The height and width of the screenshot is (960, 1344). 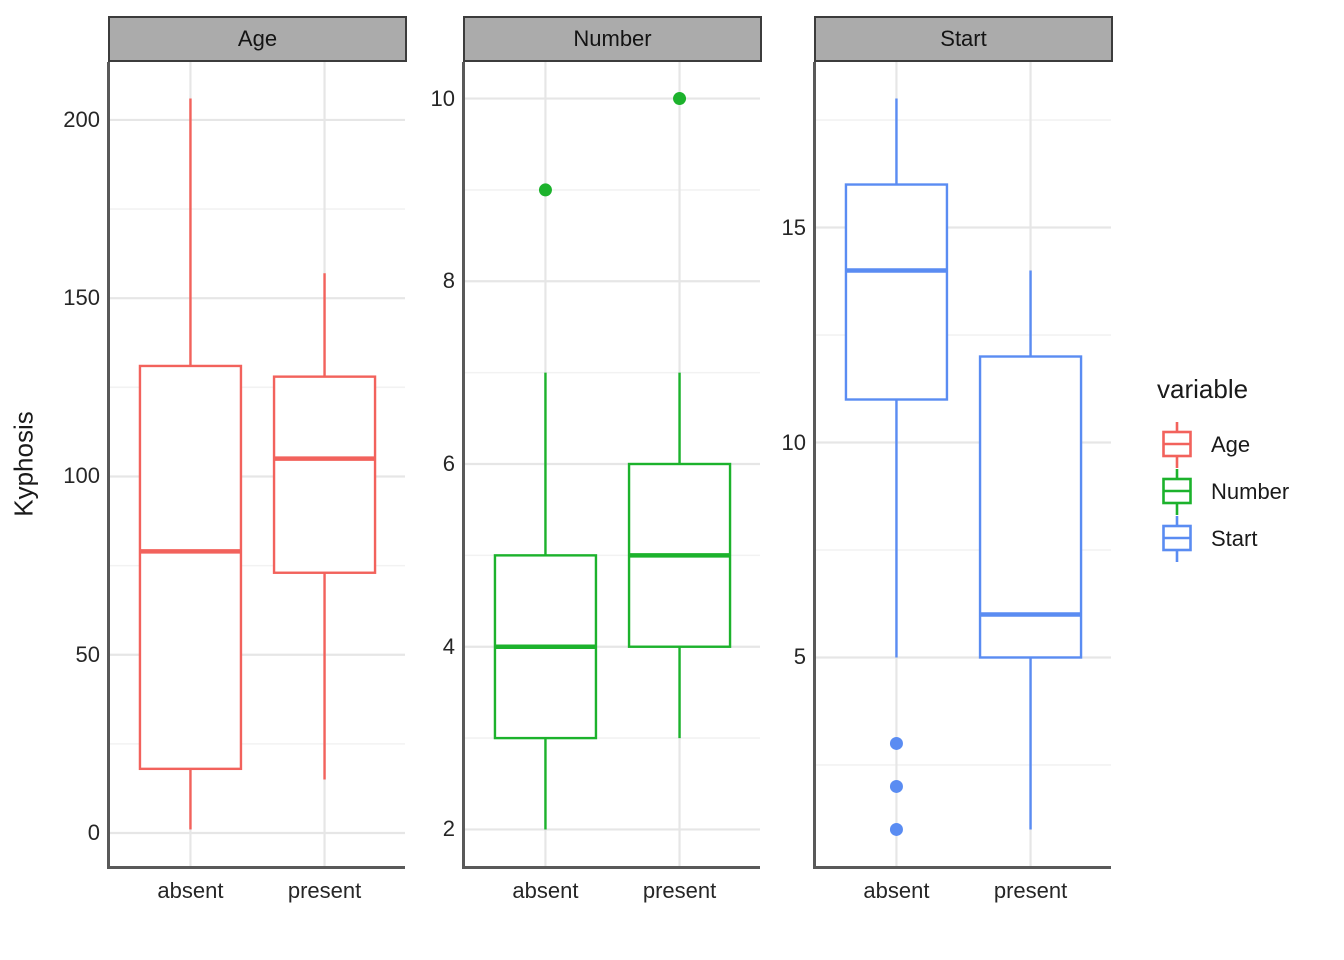 I want to click on facet-strip: Age, so click(x=257, y=39).